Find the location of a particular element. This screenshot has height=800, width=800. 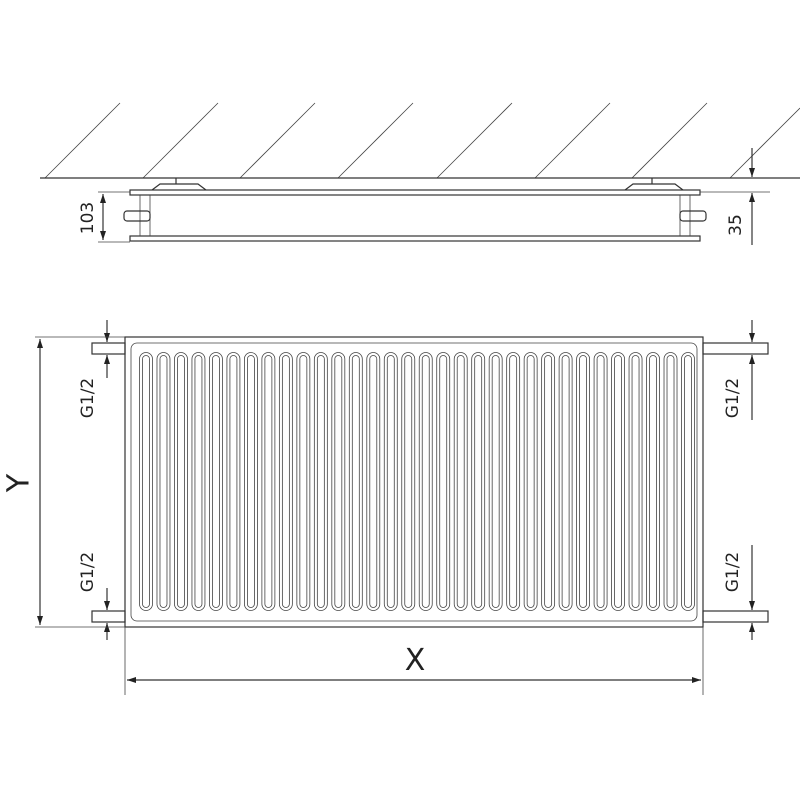

back-plate is located at coordinates (415, 238).